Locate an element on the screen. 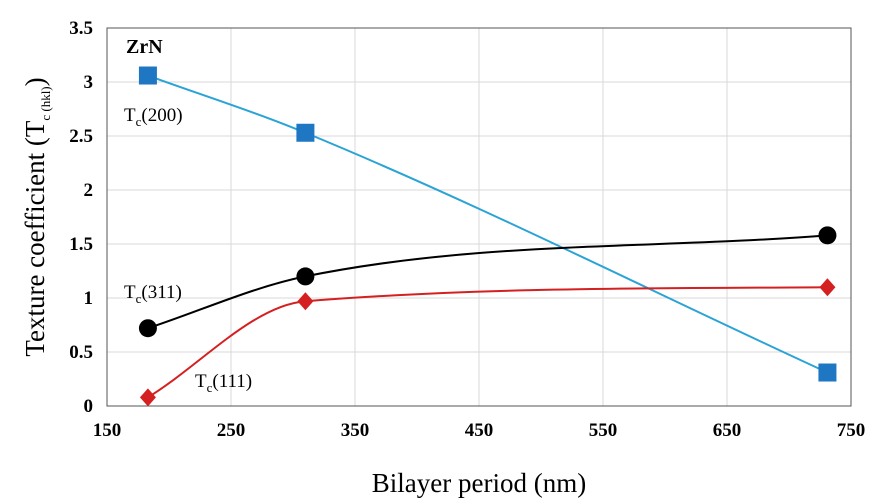 This screenshot has width=877, height=504. y-tick-label-0: 0 is located at coordinates (89, 406).